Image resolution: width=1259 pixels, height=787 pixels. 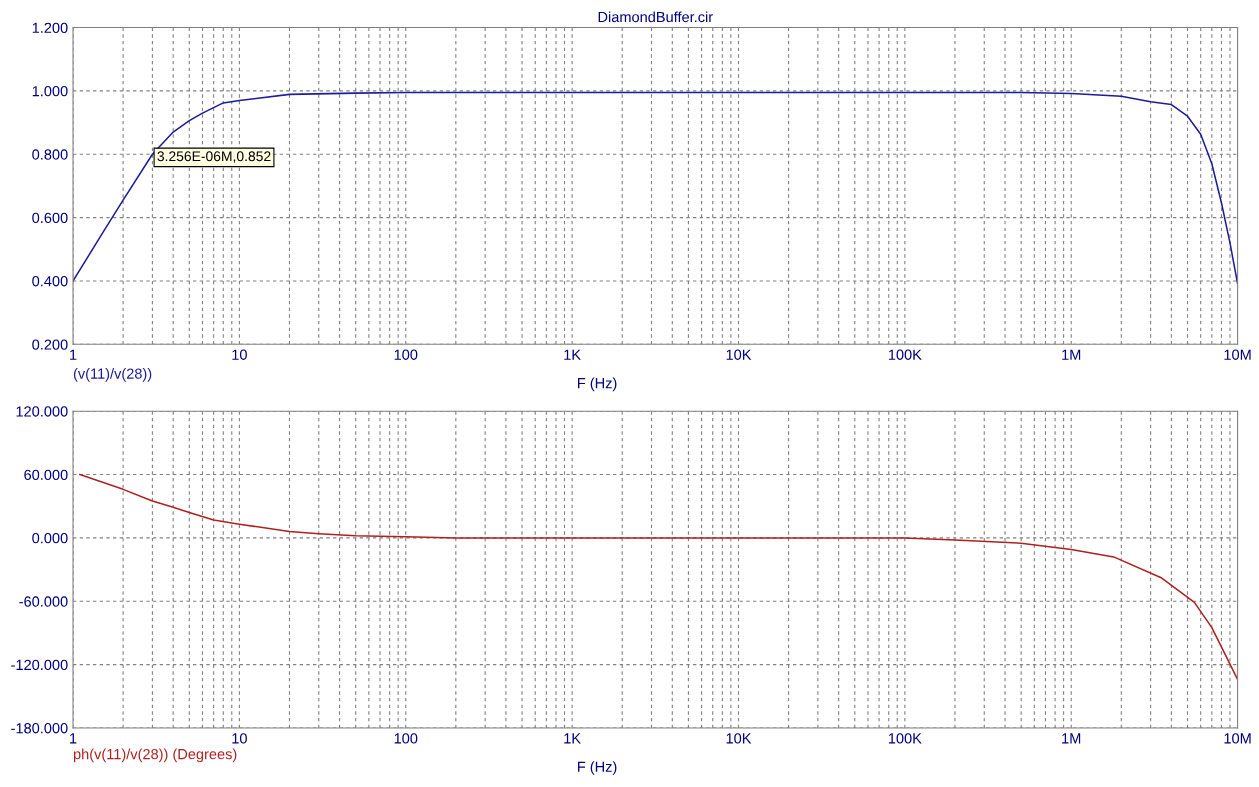 I want to click on y-tick-label: 0.200, so click(x=50, y=344).